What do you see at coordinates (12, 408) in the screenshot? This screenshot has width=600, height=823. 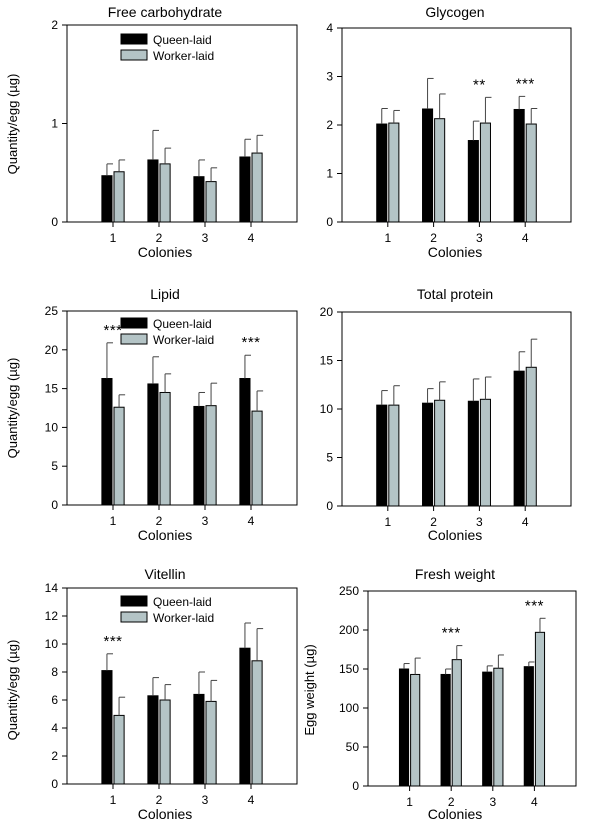 I see `y-axis-label: Quantity/egg (µg)` at bounding box center [12, 408].